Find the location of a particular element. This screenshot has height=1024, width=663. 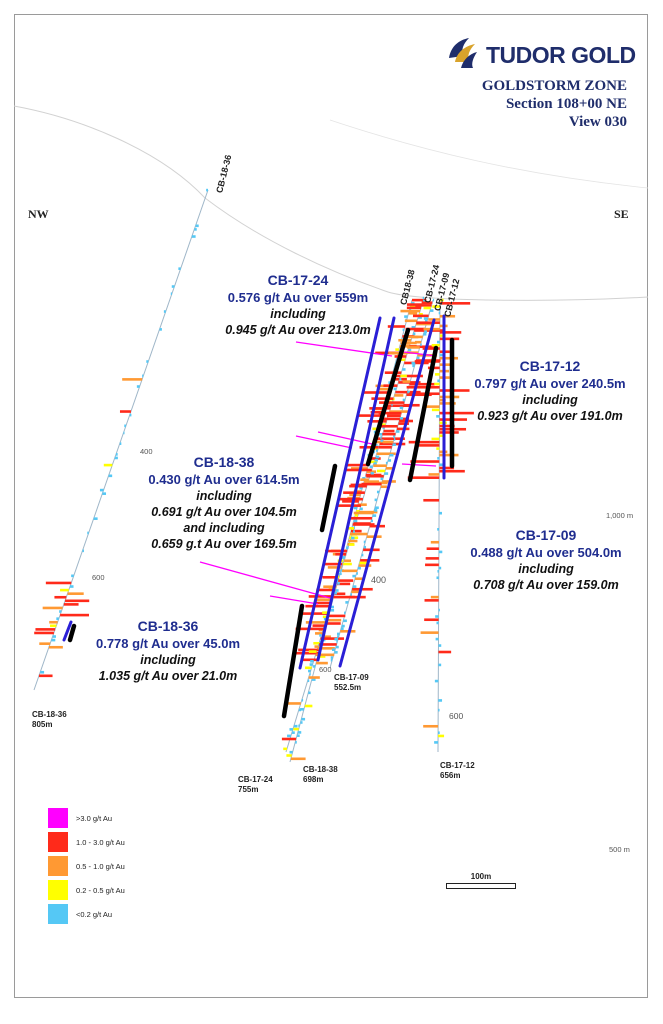

legend-label: <0.2 g/t Au is located at coordinates (94, 914).